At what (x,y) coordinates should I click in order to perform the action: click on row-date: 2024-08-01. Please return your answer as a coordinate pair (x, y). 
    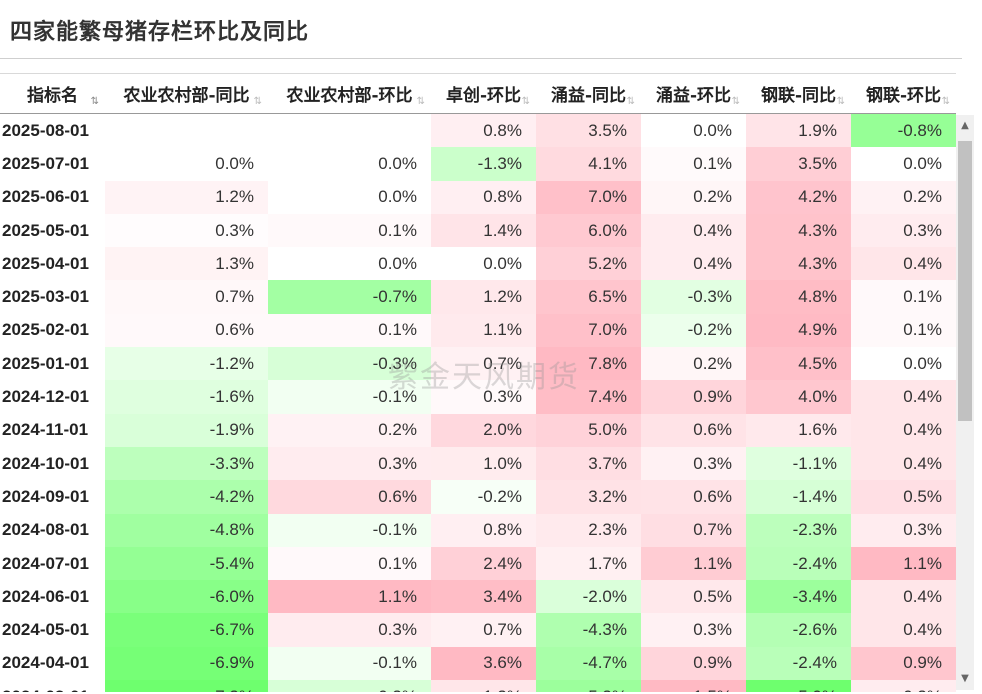
    Looking at the image, I should click on (45, 530).